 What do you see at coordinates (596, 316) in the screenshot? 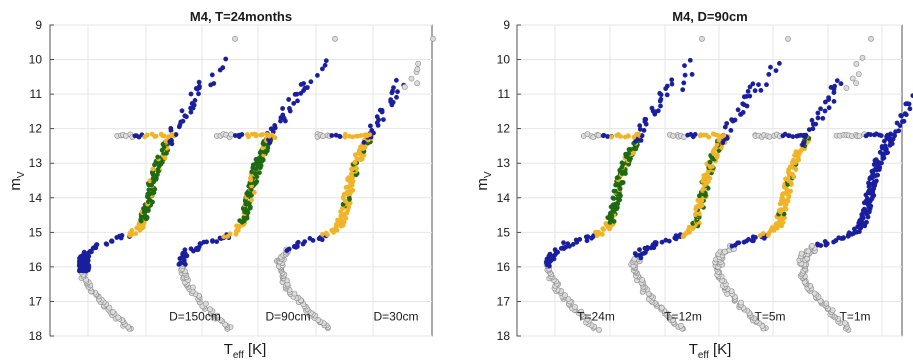
I see `sequence-annotation: T=24m` at bounding box center [596, 316].